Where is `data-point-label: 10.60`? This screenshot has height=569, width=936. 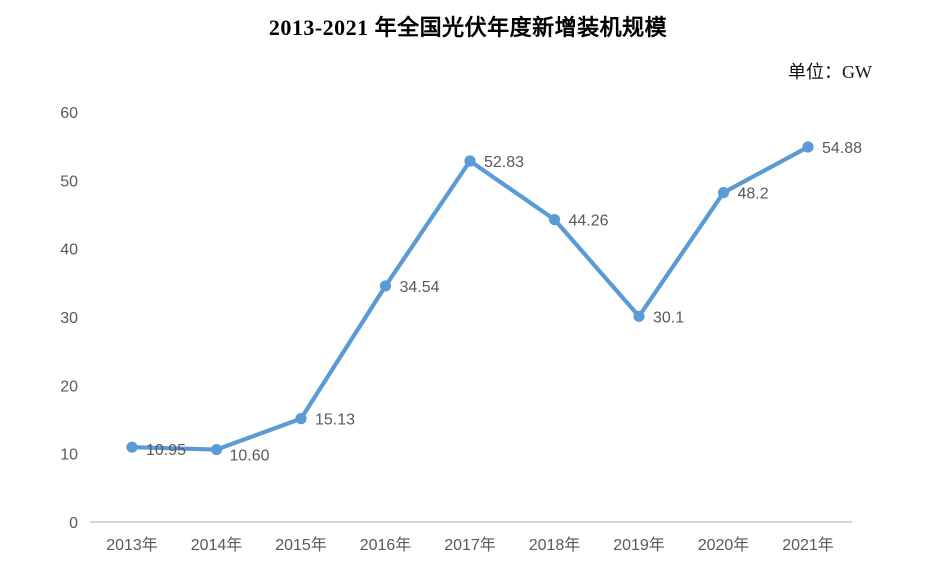 data-point-label: 10.60 is located at coordinates (250, 456).